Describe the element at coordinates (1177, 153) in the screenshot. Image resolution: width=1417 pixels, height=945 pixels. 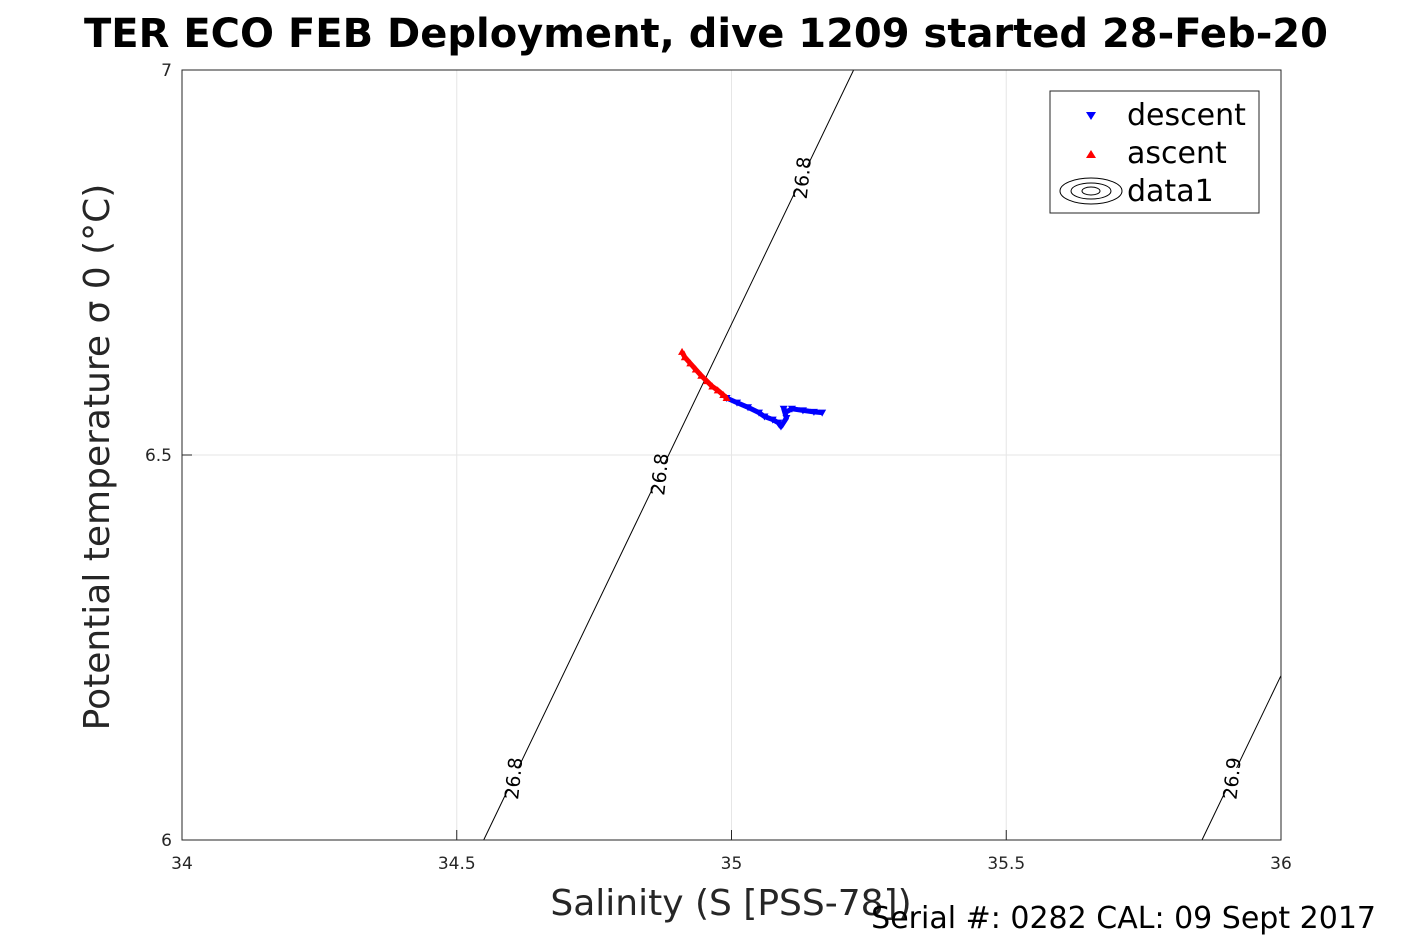
I see `legend-ascent-label: ascent` at that location.